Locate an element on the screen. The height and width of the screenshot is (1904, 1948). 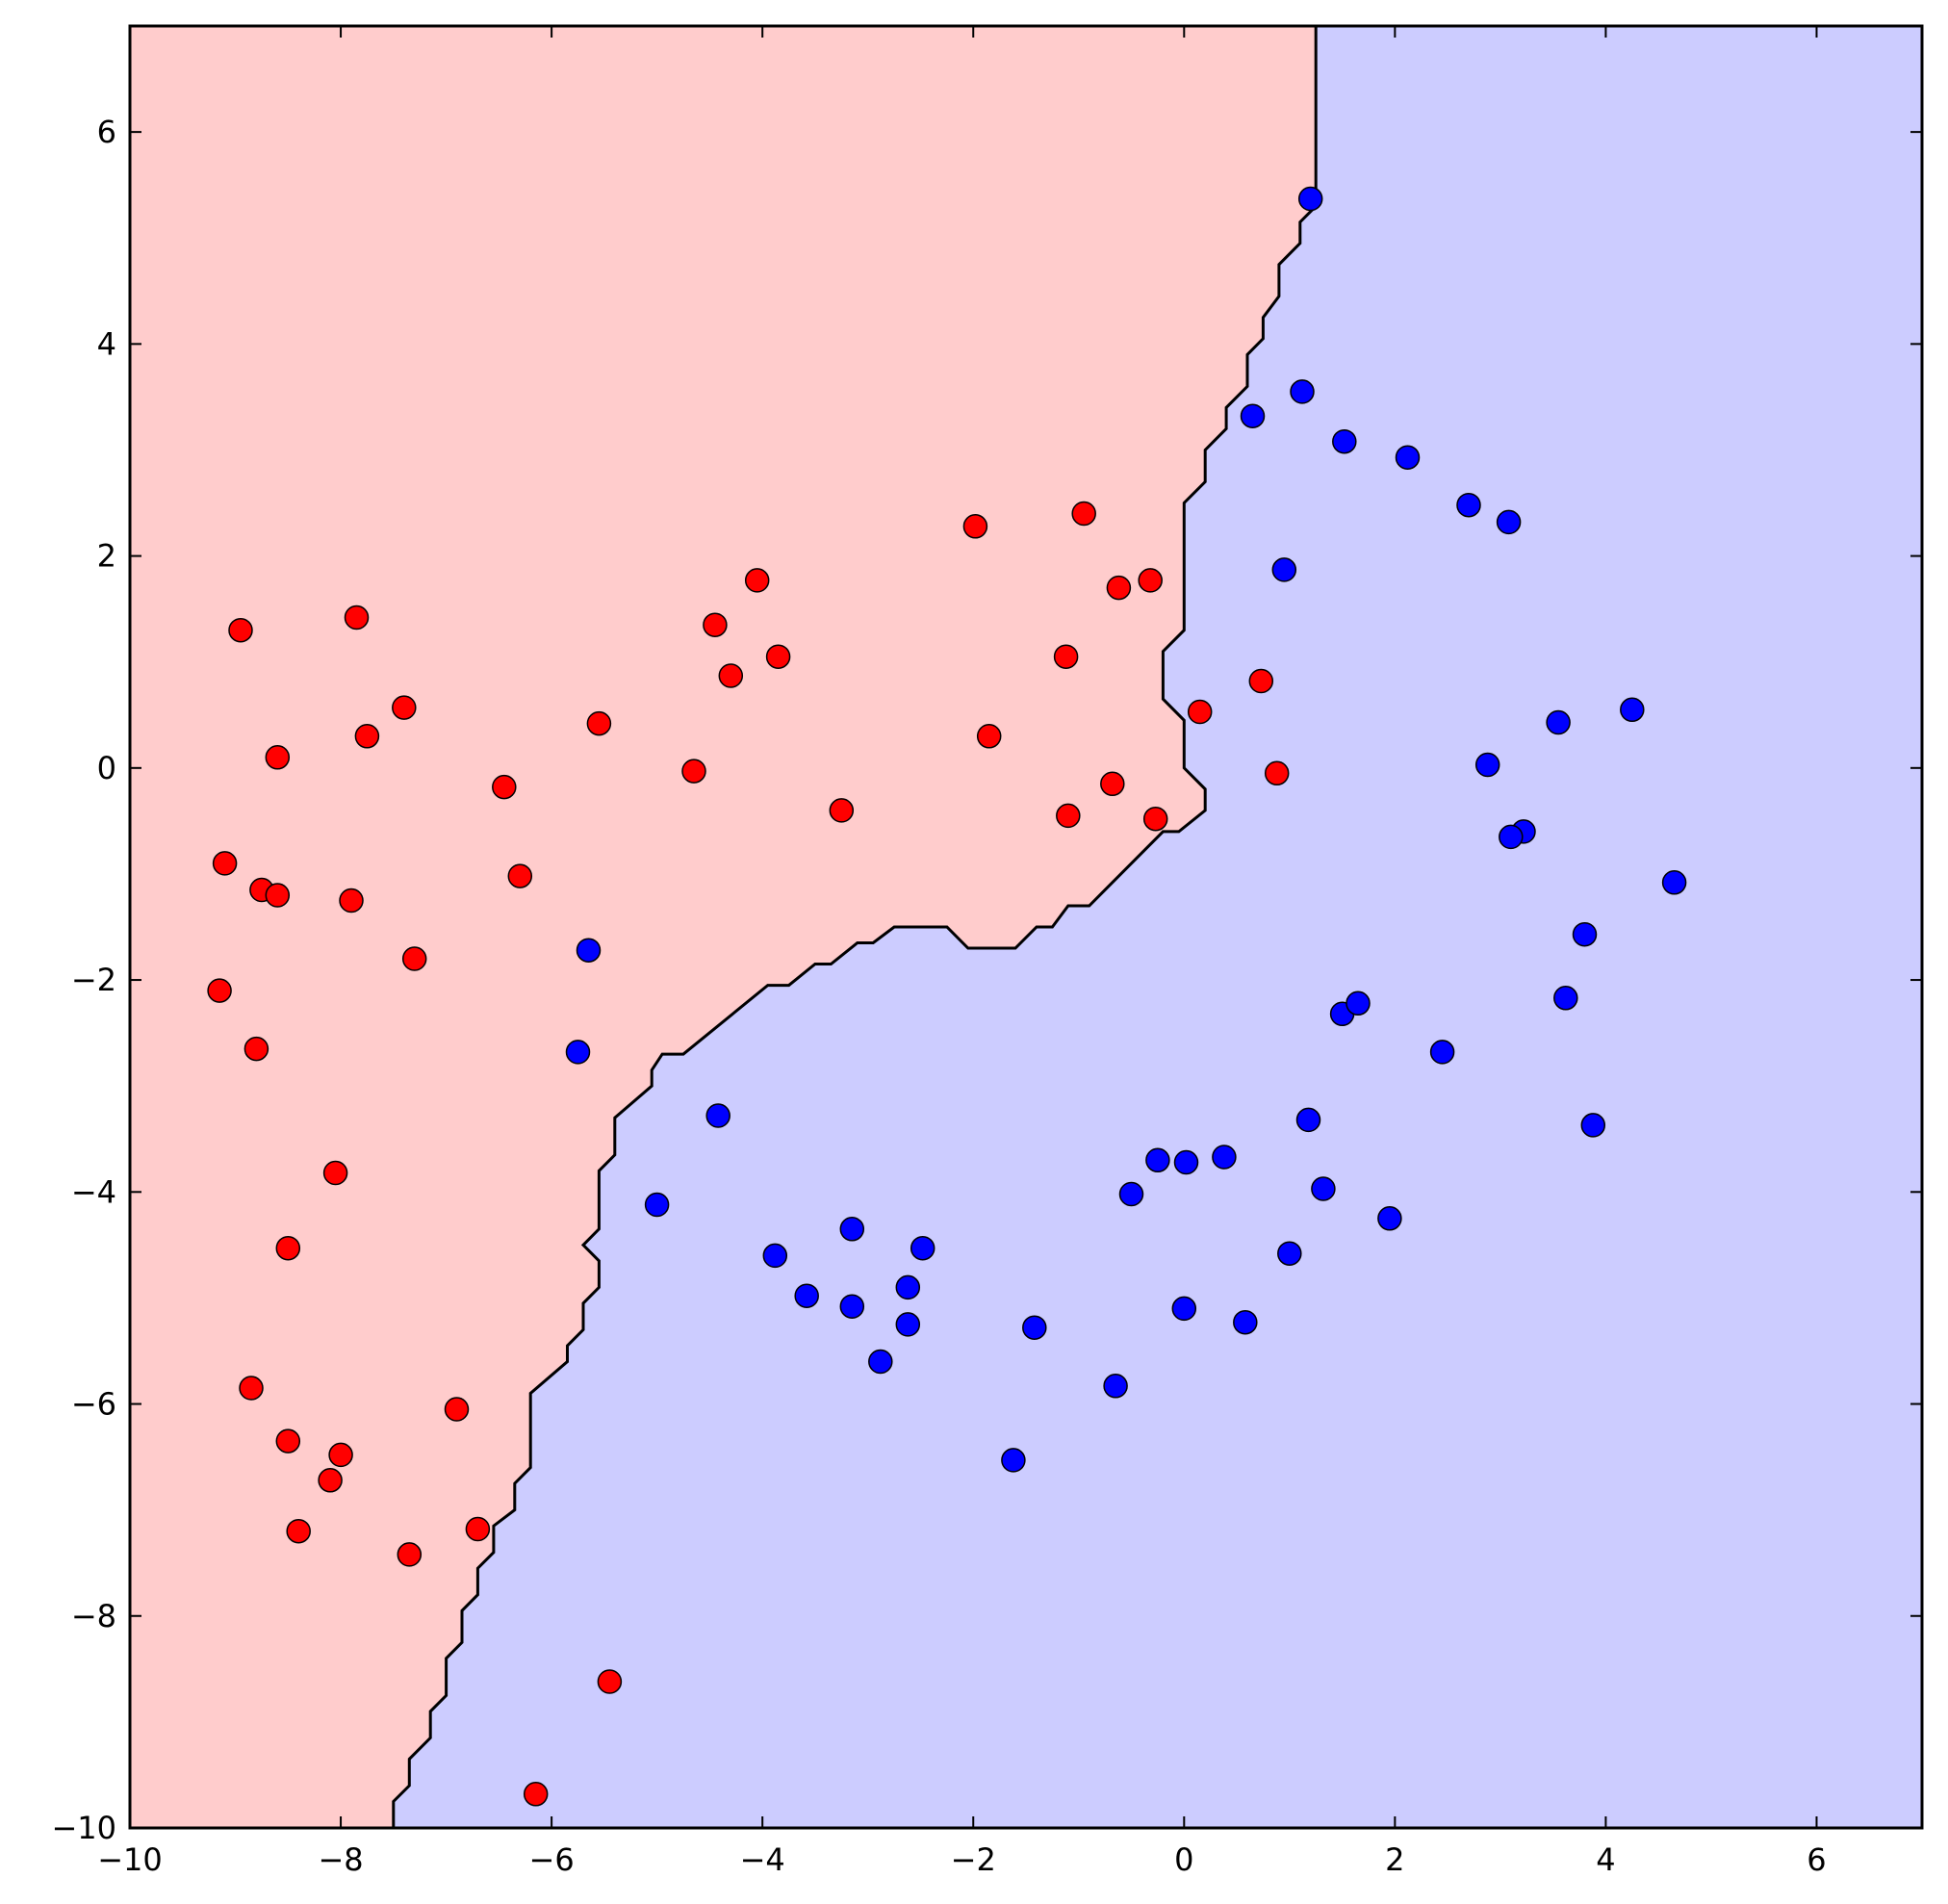
y-tick-label: −10 is located at coordinates (83, 1828).